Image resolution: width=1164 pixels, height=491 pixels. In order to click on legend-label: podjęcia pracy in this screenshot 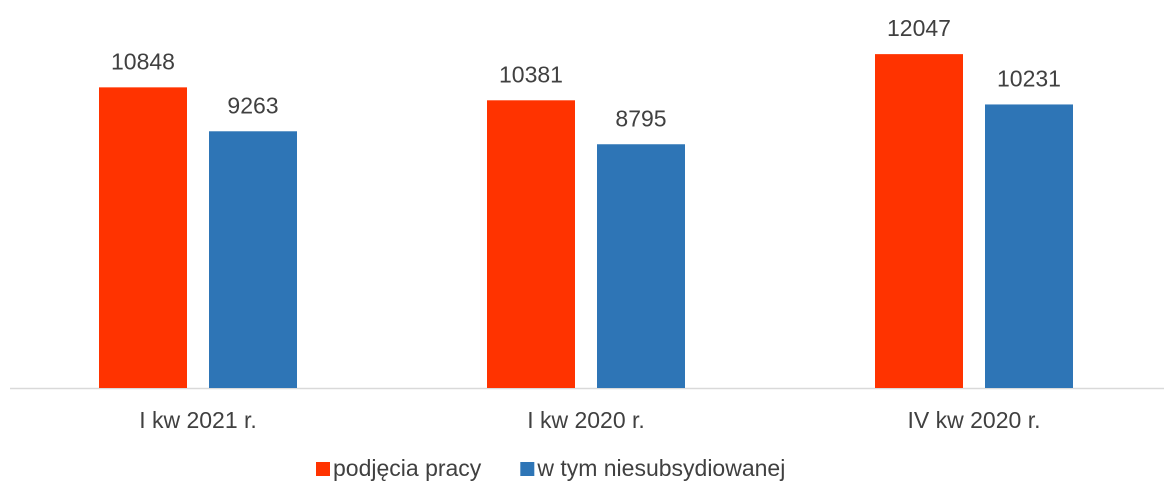, I will do `click(407, 468)`.